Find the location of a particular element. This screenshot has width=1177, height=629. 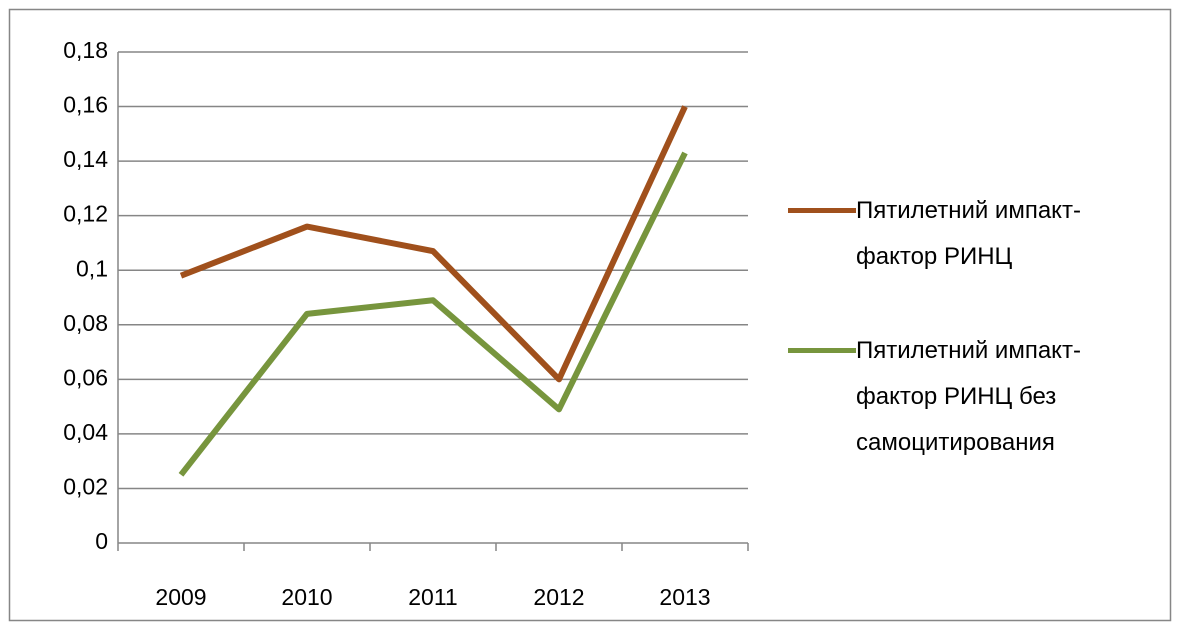

y-tick-label: 0,14 is located at coordinates (85, 159).